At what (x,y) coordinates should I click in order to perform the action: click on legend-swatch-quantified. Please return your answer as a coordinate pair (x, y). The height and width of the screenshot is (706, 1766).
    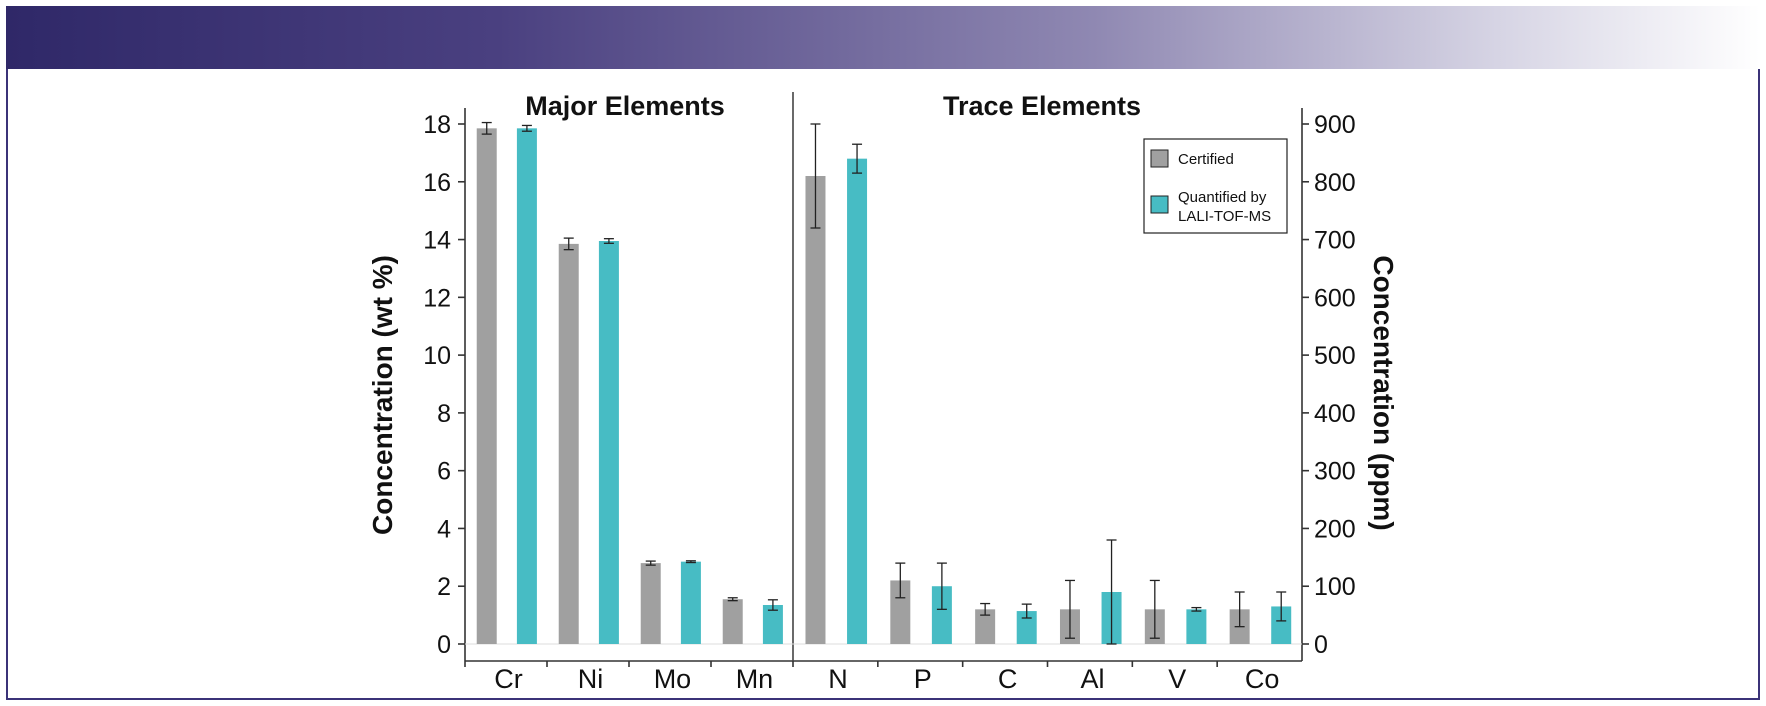
    Looking at the image, I should click on (1159, 204).